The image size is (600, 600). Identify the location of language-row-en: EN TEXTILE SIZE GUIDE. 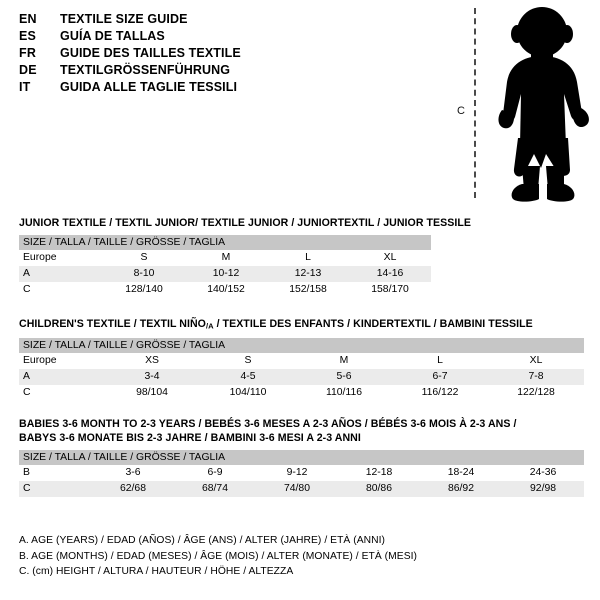
(229, 20).